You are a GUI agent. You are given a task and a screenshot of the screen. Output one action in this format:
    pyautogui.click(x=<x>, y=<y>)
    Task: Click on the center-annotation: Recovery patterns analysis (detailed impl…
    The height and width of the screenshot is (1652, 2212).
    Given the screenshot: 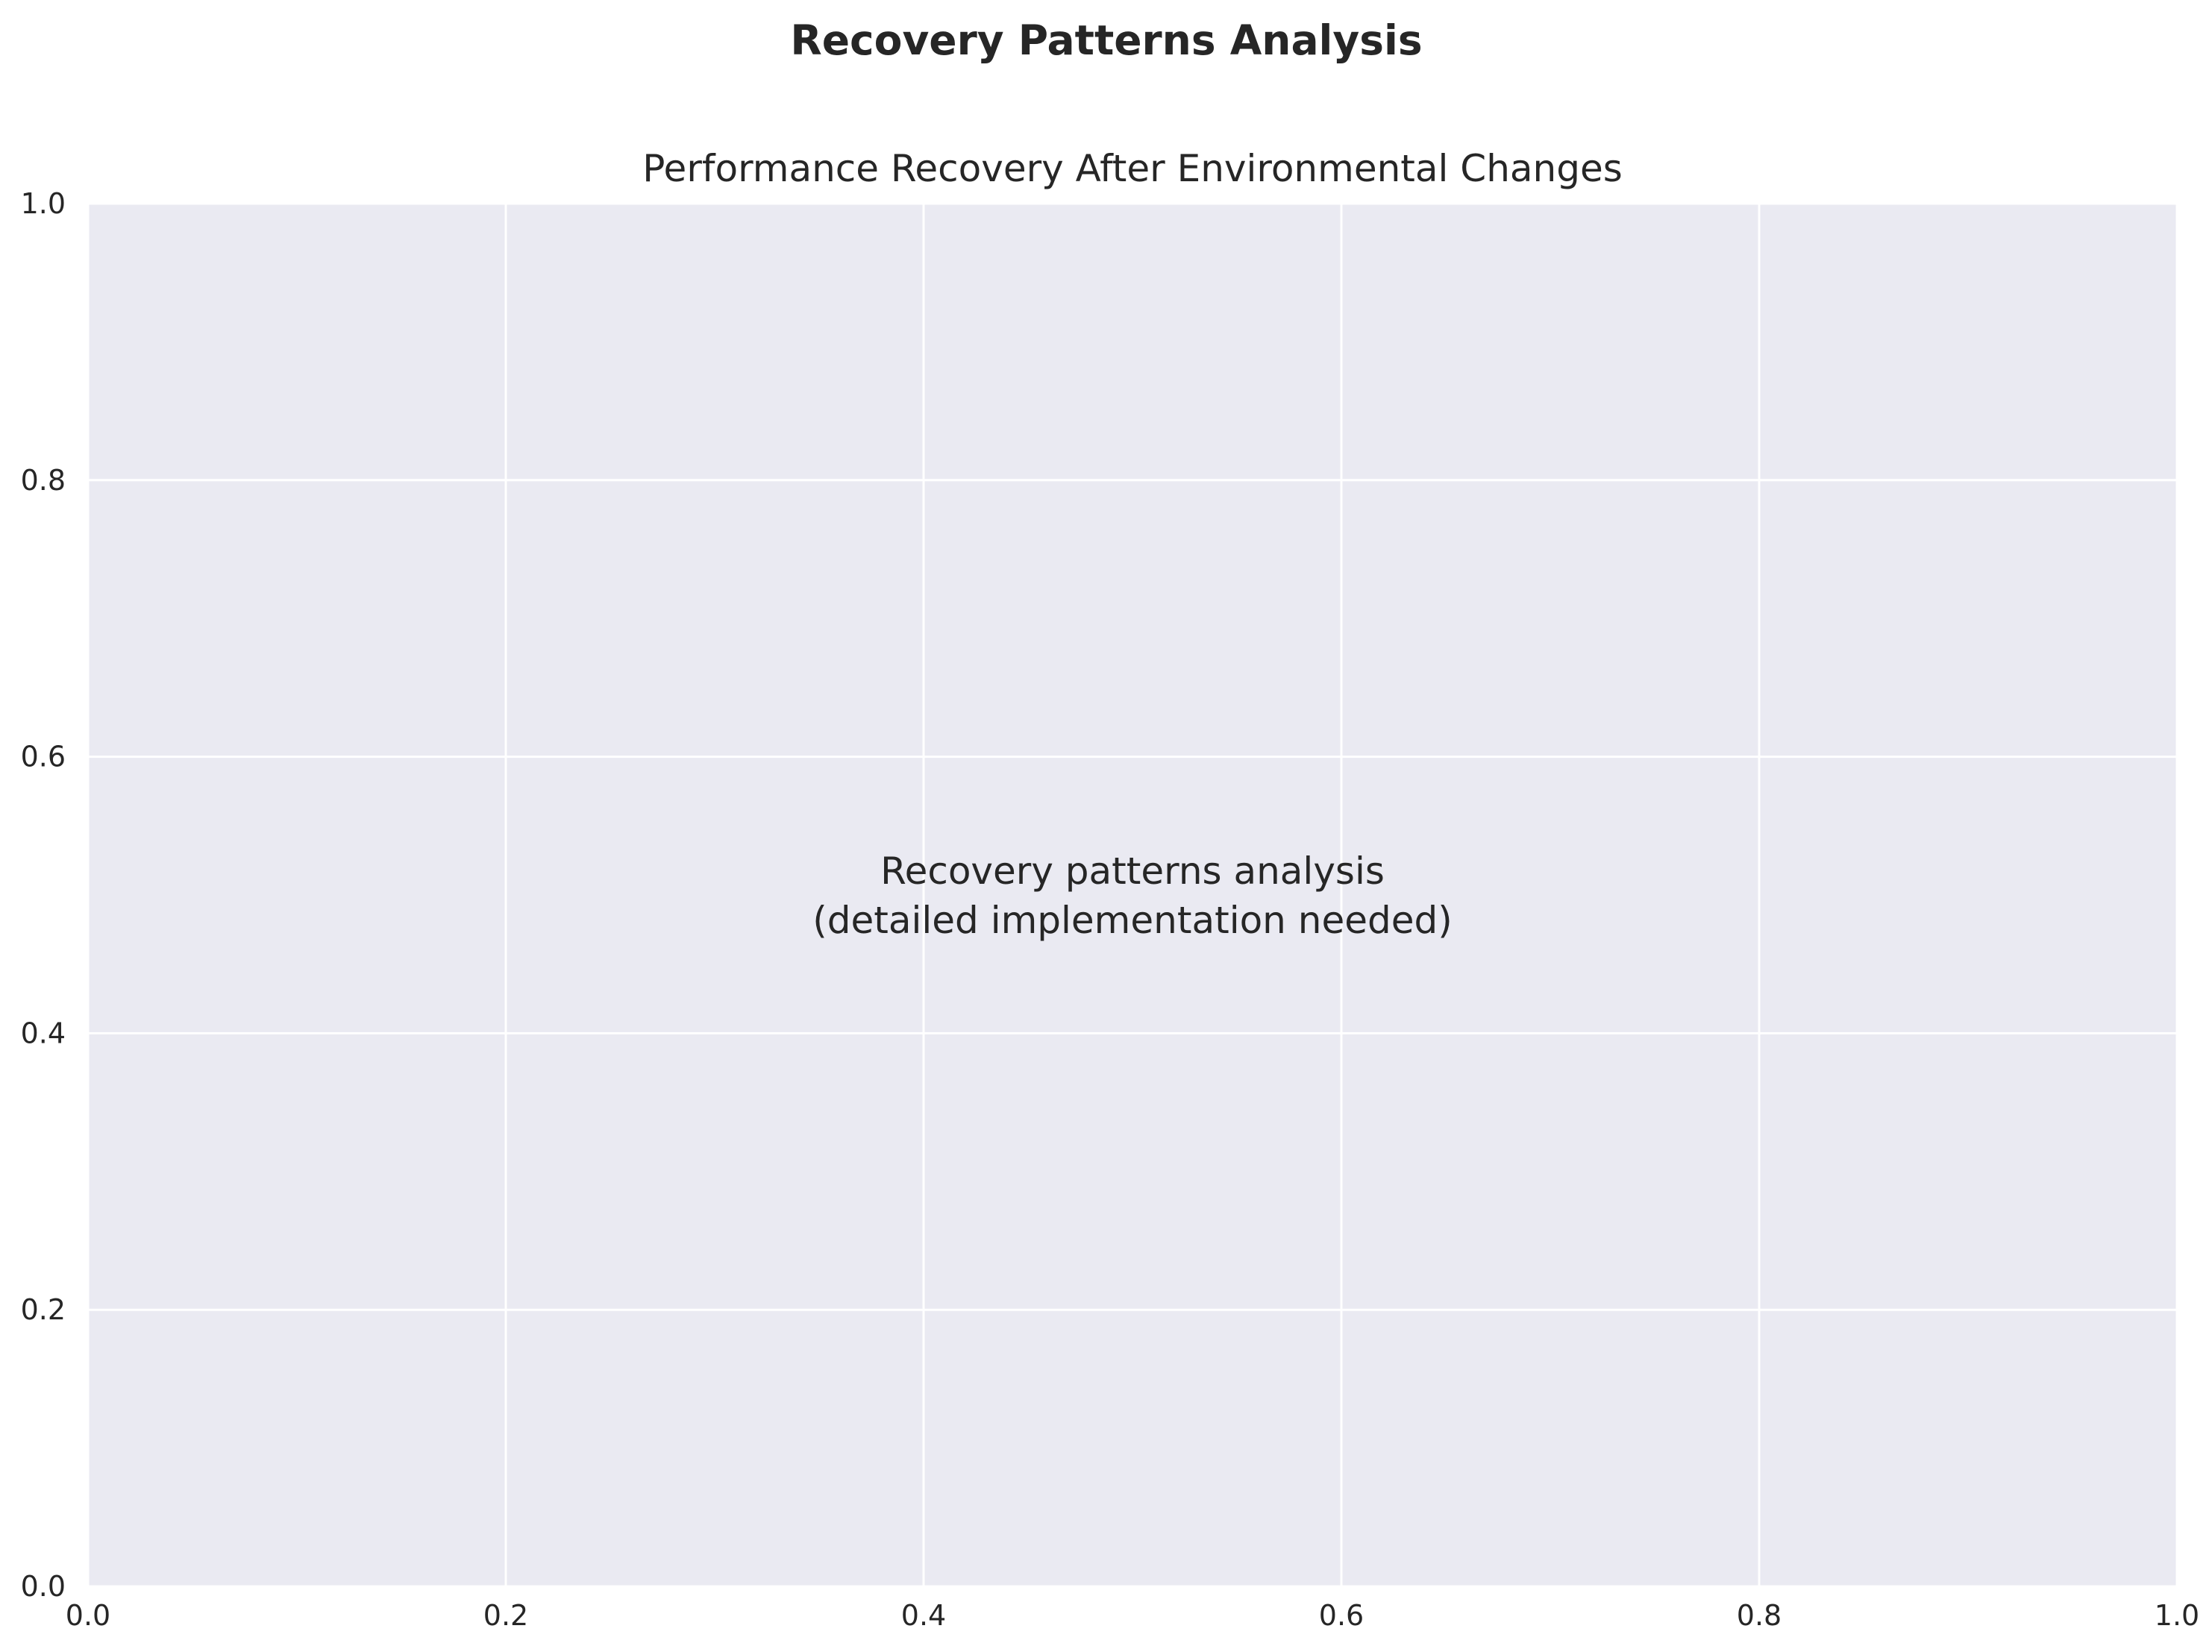 What is the action you would take?
    pyautogui.click(x=1132, y=895)
    